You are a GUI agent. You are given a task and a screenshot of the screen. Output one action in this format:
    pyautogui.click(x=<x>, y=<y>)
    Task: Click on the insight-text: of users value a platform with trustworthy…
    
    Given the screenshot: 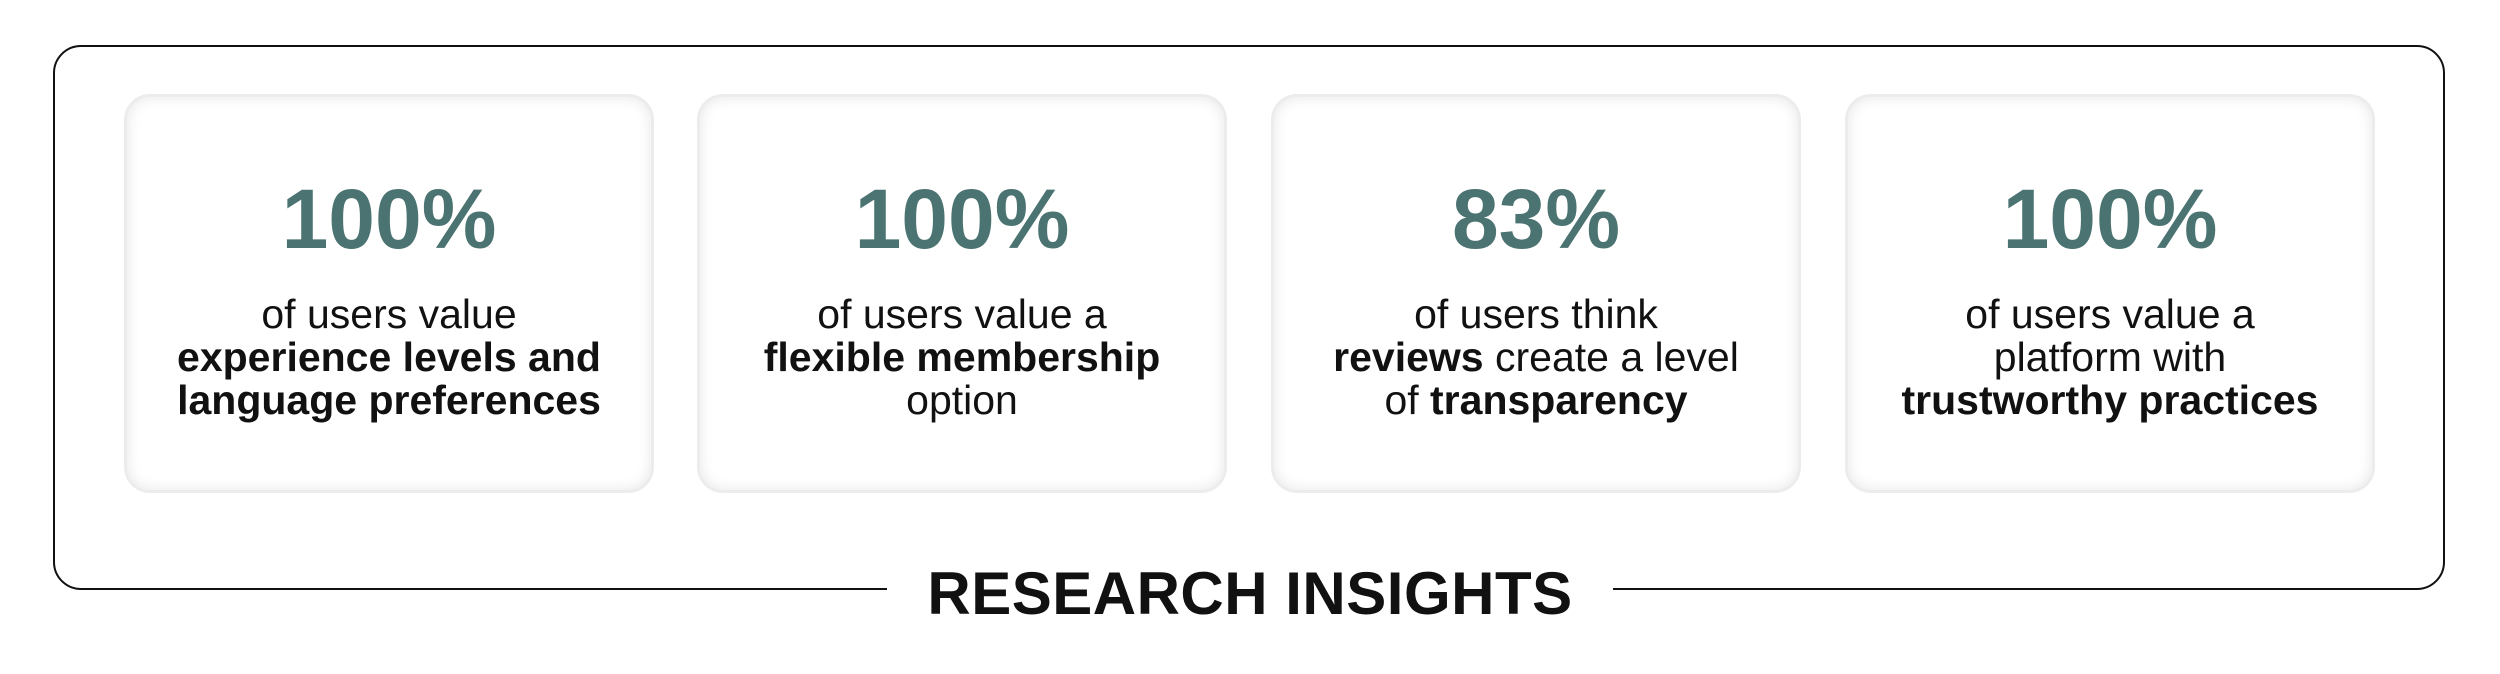 What is the action you would take?
    pyautogui.click(x=2110, y=357)
    